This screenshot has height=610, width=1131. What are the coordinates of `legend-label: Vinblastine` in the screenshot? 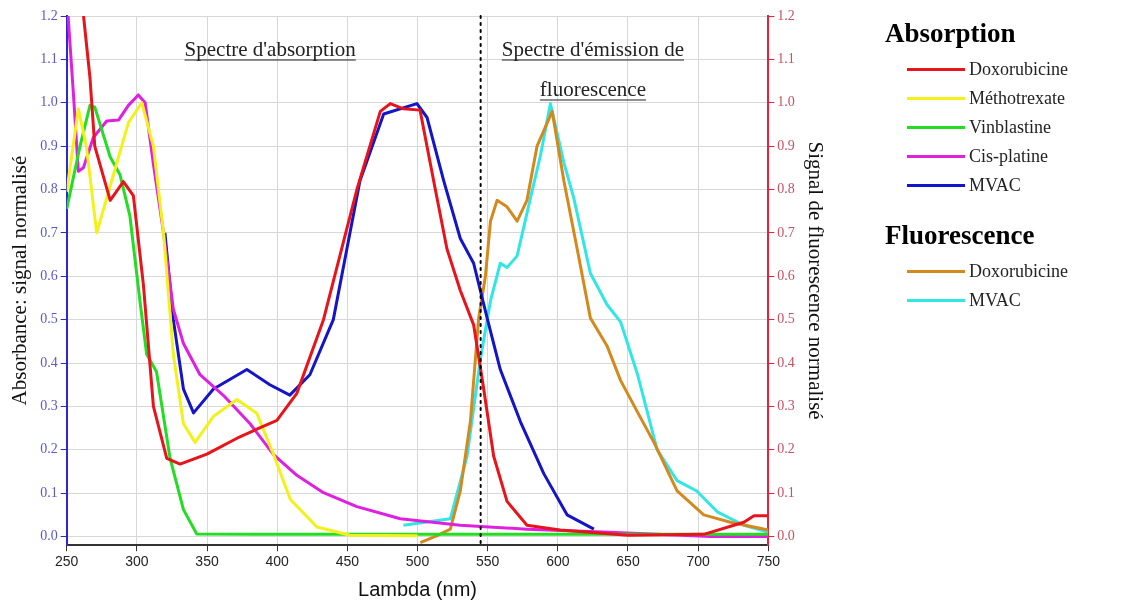 It's located at (1010, 127).